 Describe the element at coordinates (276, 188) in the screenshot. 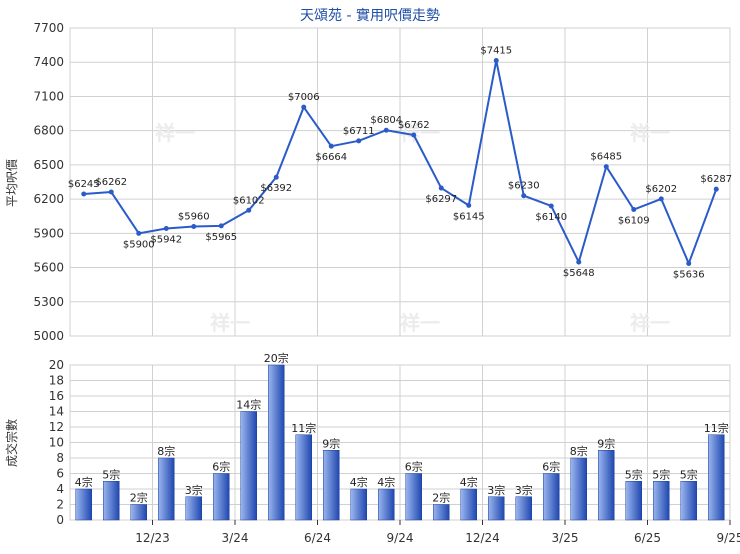

I see `price-data-label: $6392` at that location.